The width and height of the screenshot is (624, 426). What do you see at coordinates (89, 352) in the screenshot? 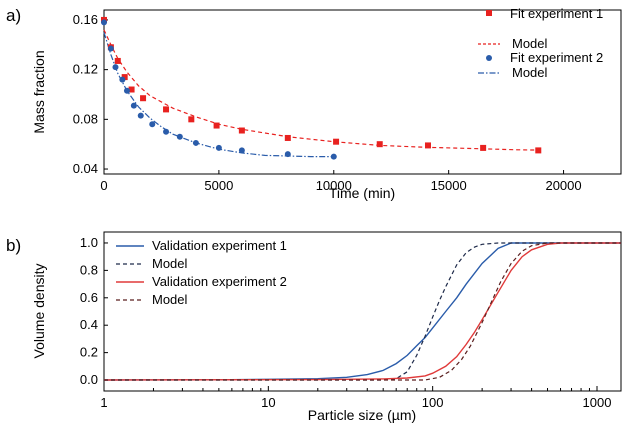
I see `panel-b-y-tick-label: 0.2` at bounding box center [89, 352].